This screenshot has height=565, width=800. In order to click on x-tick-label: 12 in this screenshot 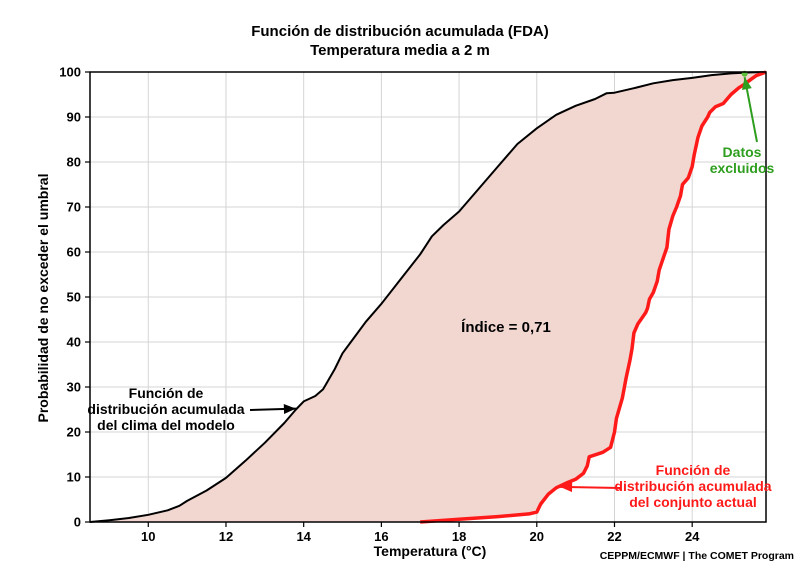, I will do `click(226, 536)`.